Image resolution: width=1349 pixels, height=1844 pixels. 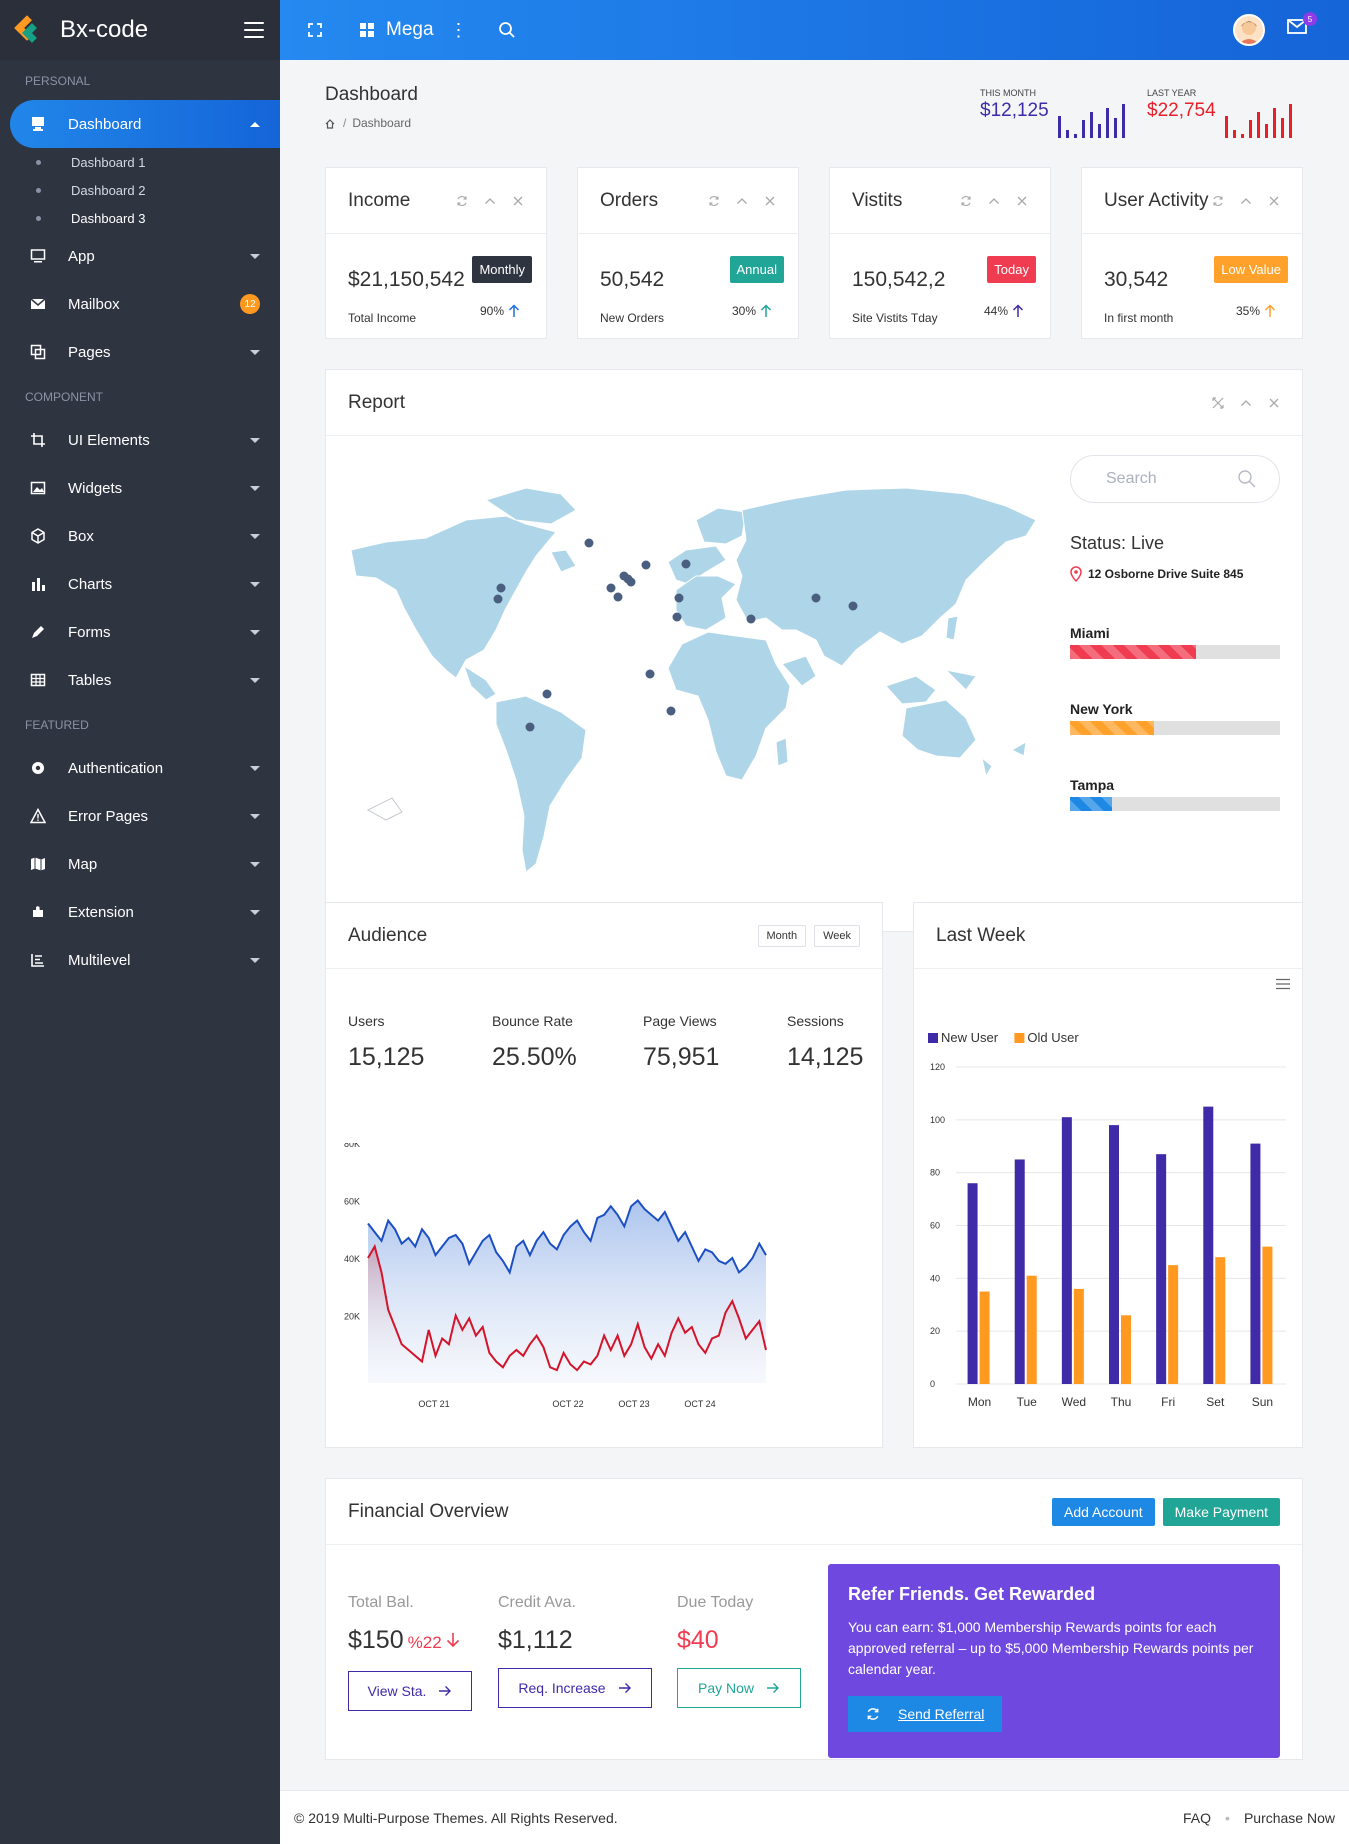 I want to click on sidebar-item-map: Map, so click(x=140, y=864).